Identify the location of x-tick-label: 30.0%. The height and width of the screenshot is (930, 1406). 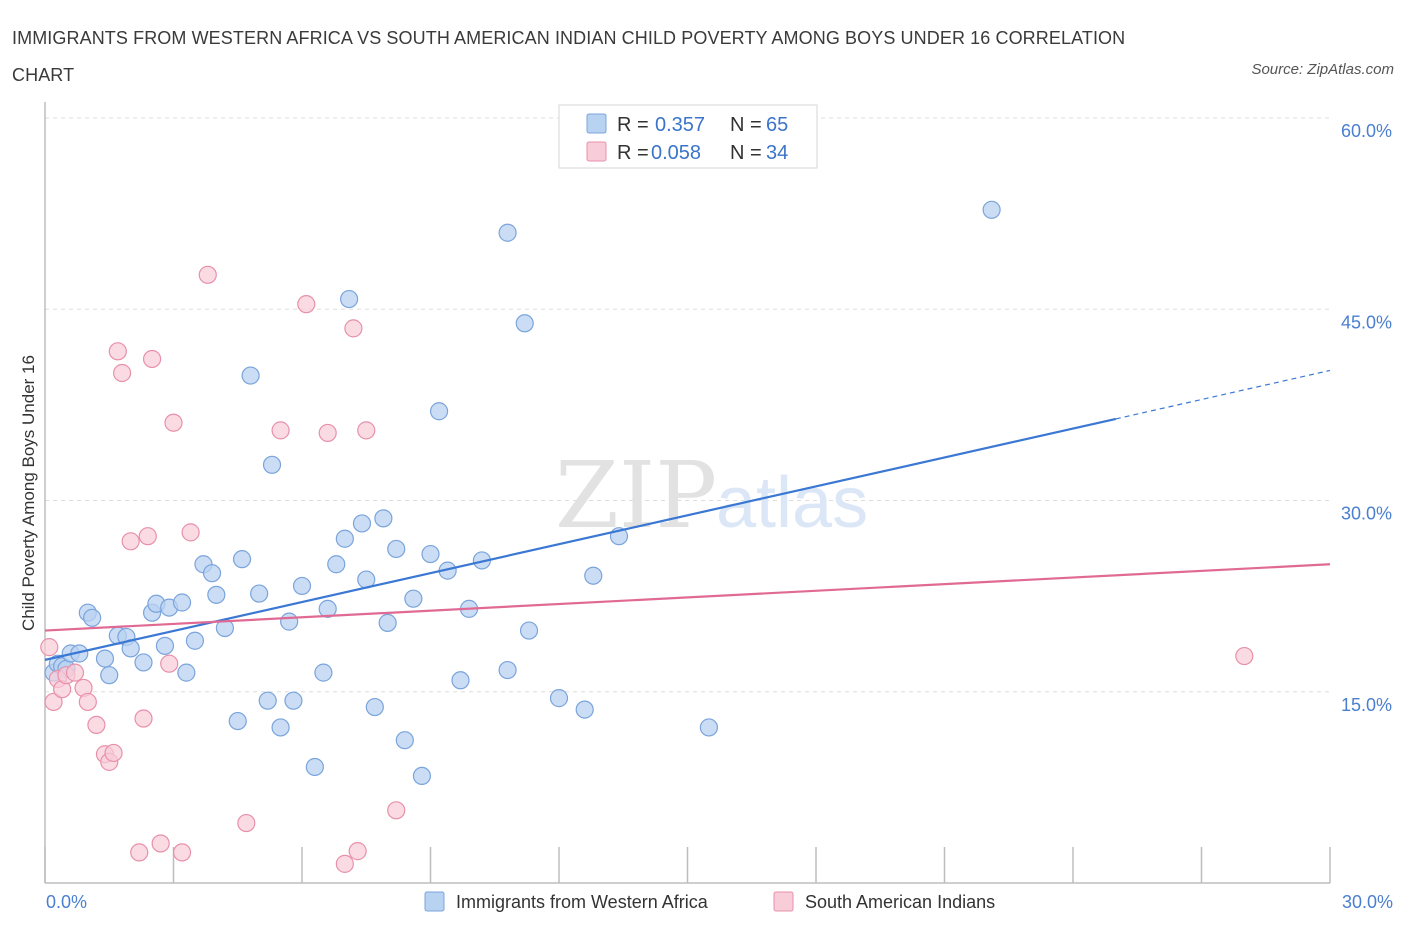
(1367, 902).